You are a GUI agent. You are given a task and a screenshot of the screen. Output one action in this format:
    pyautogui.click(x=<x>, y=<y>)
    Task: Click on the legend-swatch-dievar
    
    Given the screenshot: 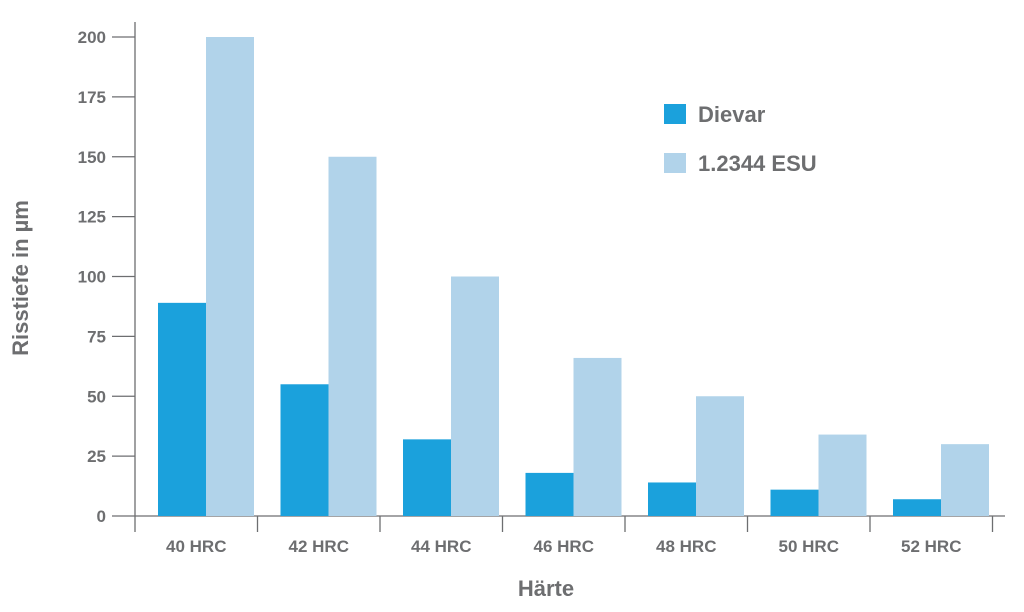 What is the action you would take?
    pyautogui.click(x=675, y=114)
    